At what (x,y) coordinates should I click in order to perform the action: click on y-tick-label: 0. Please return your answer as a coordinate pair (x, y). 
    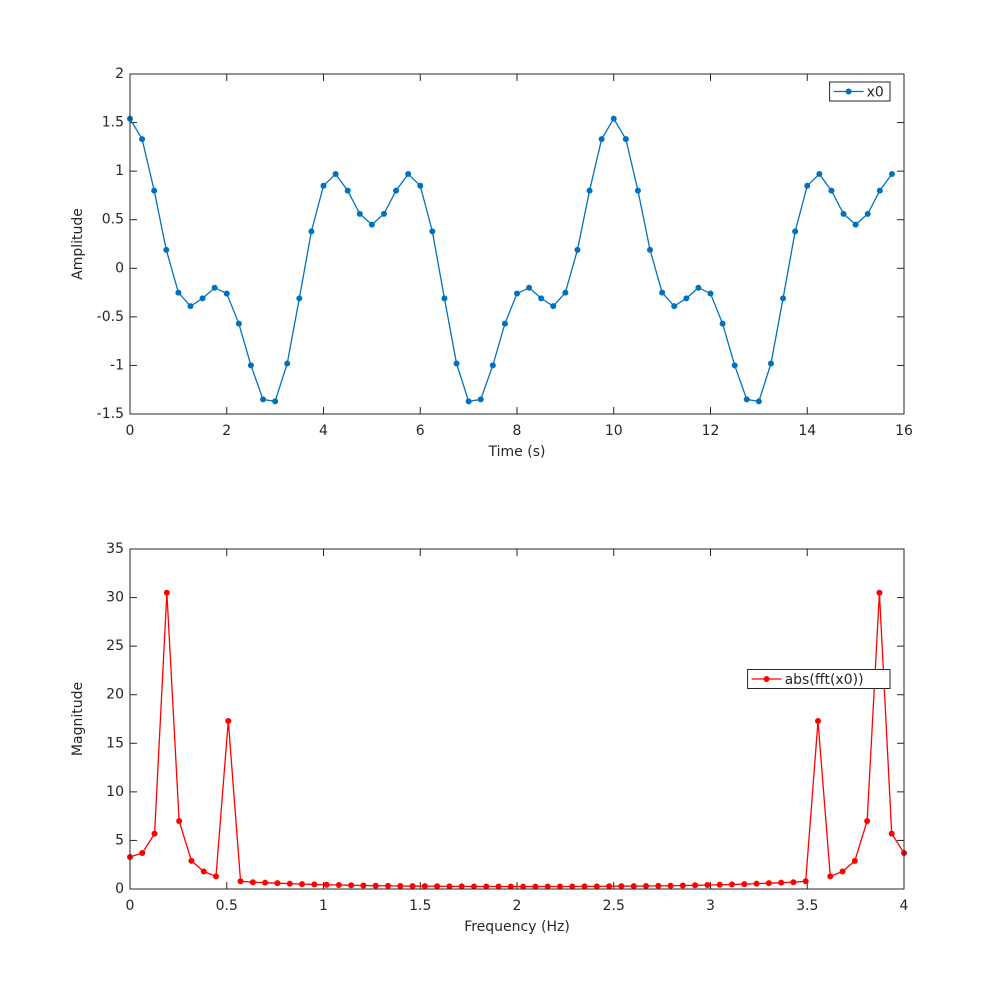
    Looking at the image, I should click on (119, 889).